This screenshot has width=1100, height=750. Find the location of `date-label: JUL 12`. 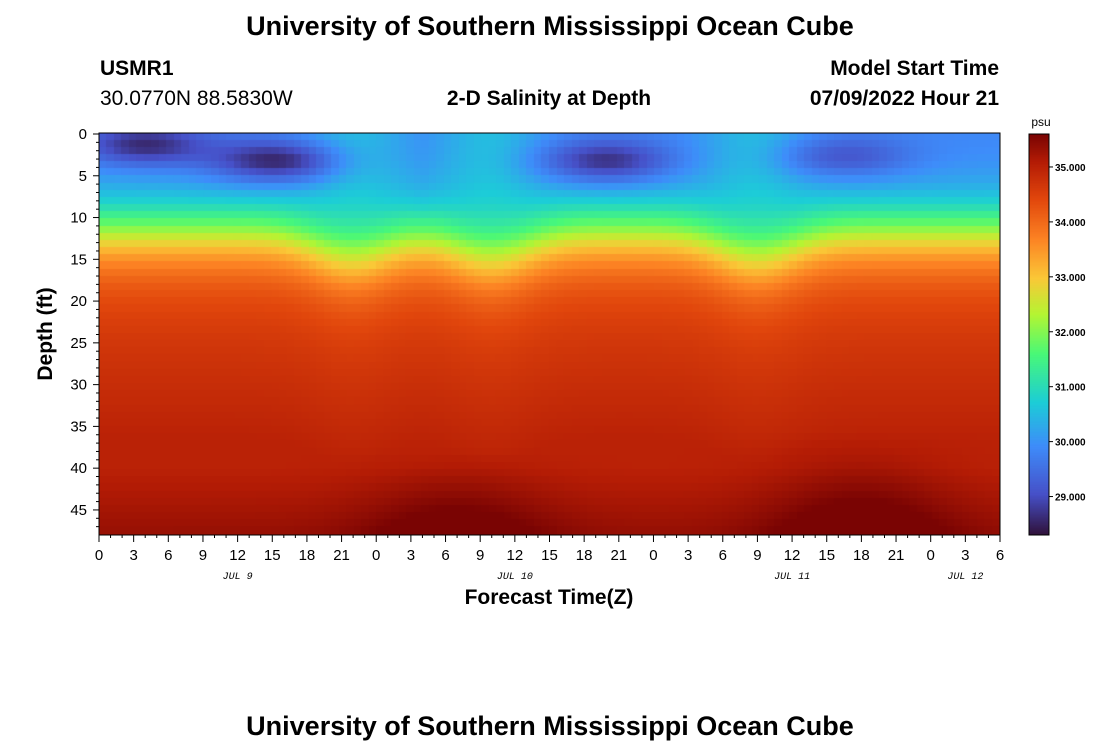

date-label: JUL 12 is located at coordinates (965, 577).